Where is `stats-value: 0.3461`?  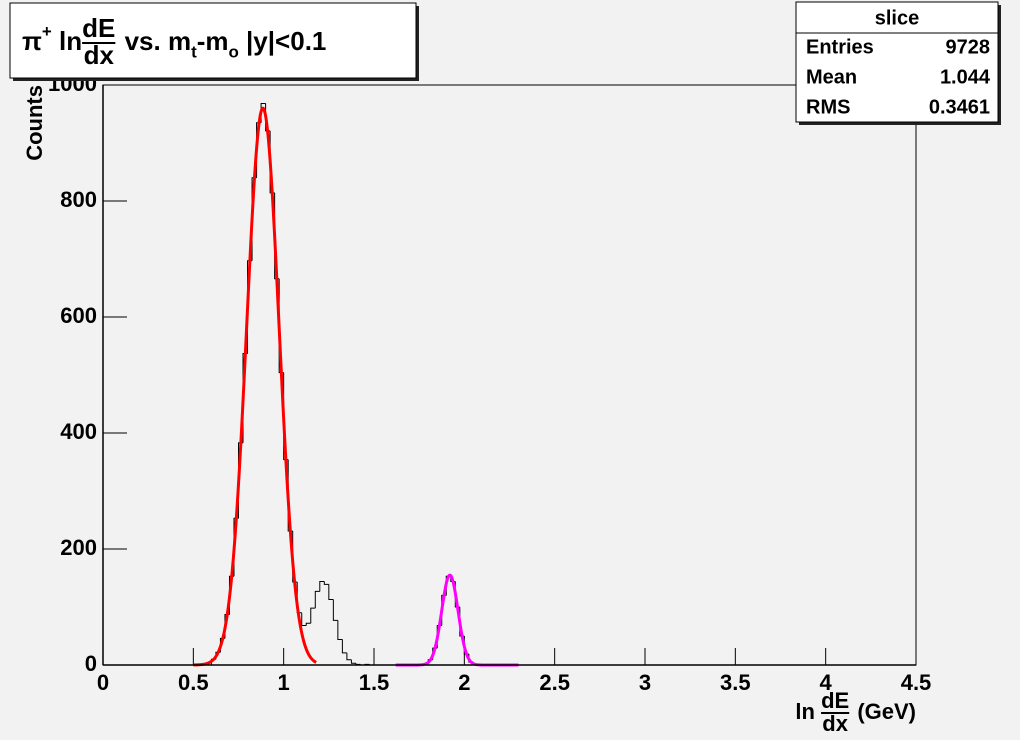
stats-value: 0.3461 is located at coordinates (959, 107).